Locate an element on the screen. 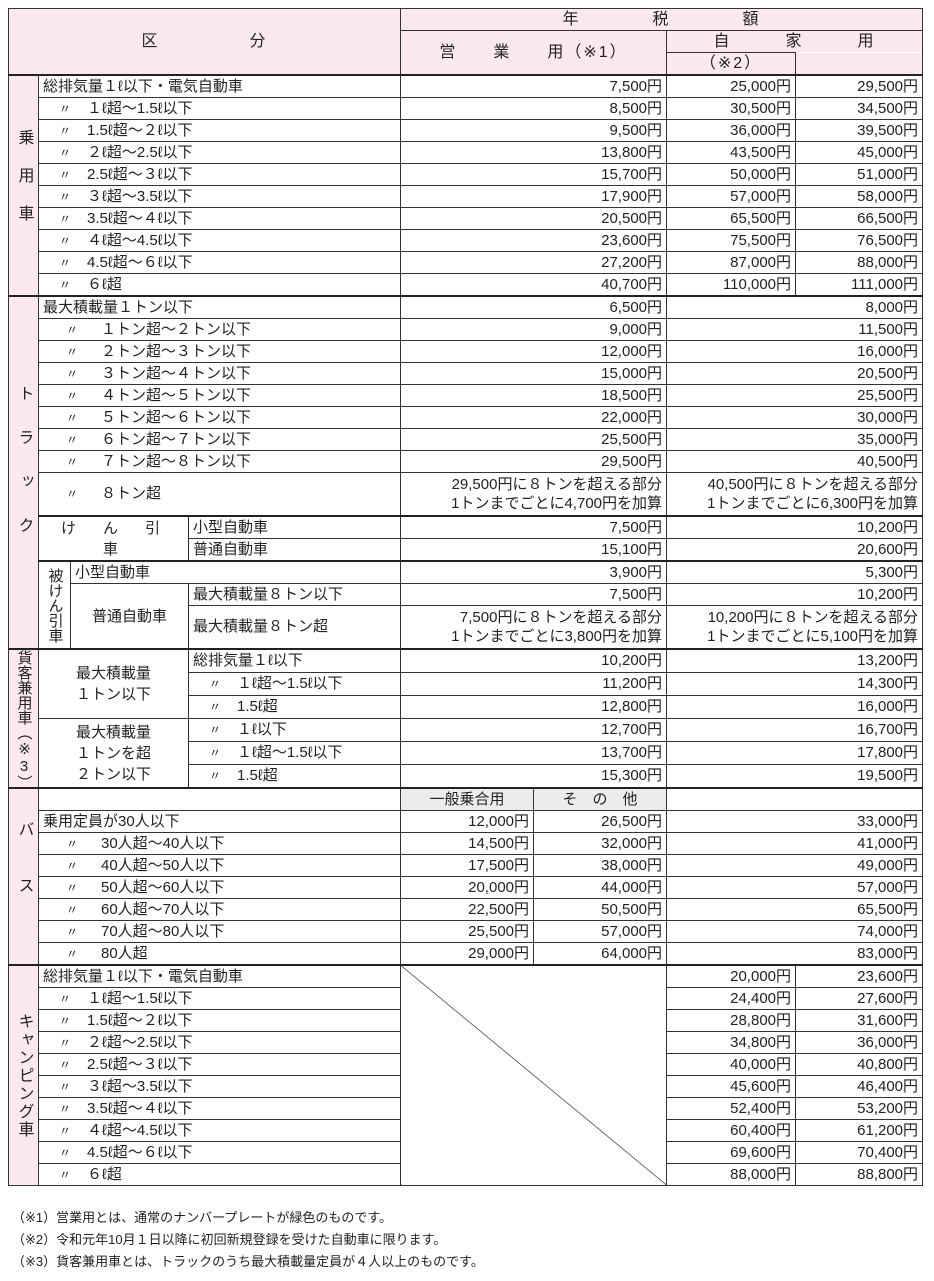 Image resolution: width=934 pixels, height=1281 pixels. category-description: 〃 4.5ℓ超〜６ℓ以下 is located at coordinates (219, 1152).